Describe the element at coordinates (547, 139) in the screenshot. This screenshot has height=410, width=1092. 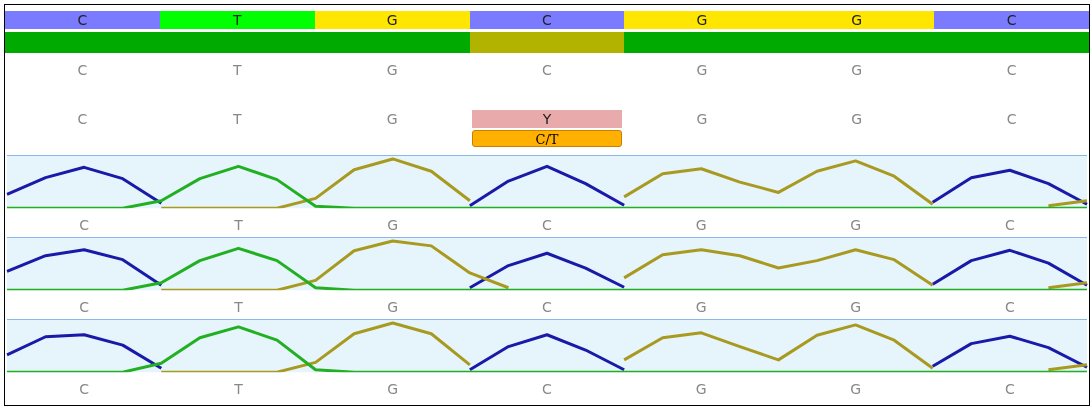
I see `text: C/T` at that location.